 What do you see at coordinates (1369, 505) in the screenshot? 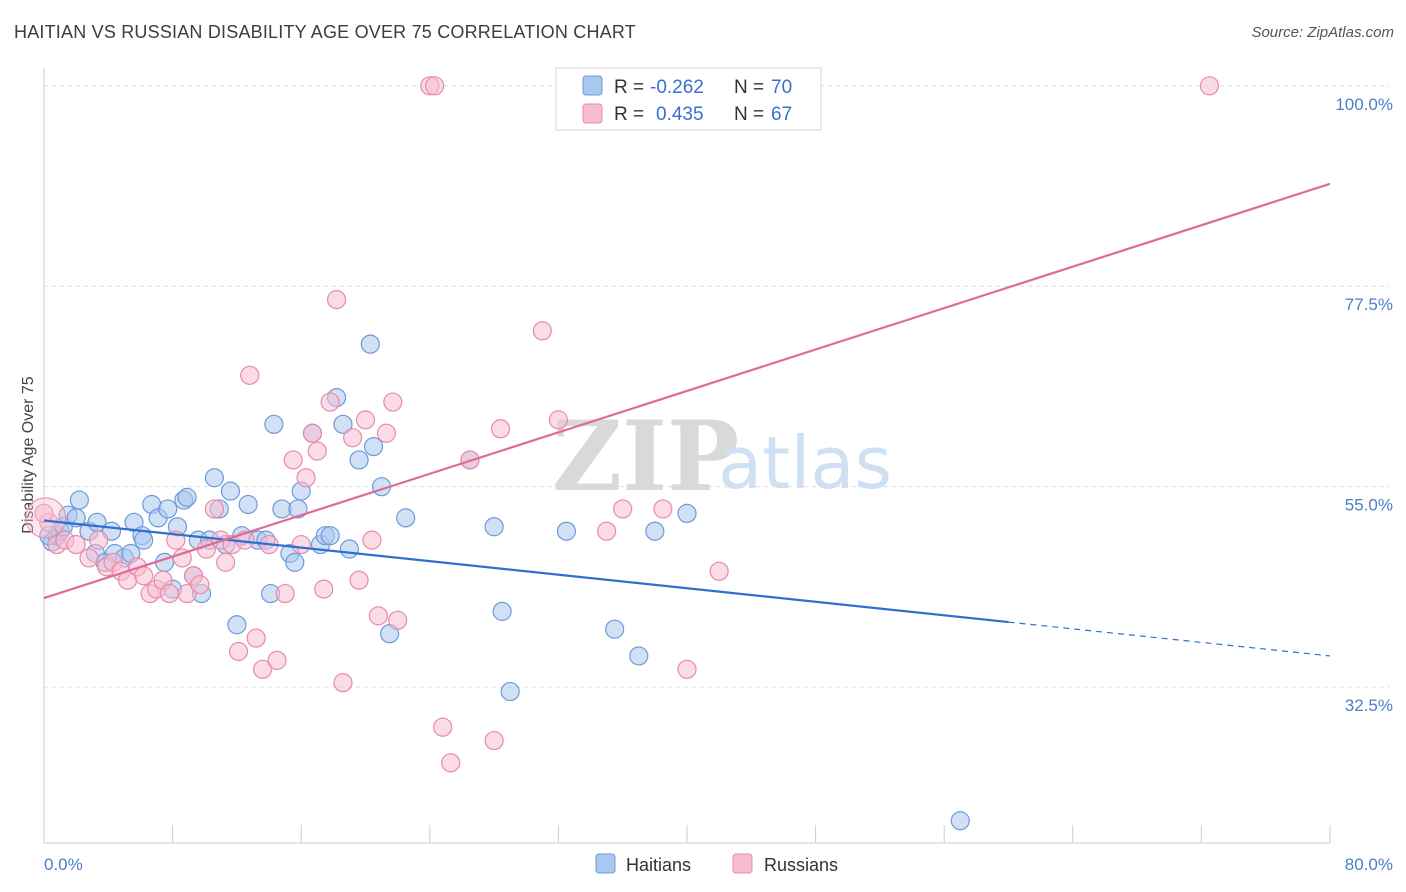
I see `y-tick-label: 55.0%` at bounding box center [1369, 505].